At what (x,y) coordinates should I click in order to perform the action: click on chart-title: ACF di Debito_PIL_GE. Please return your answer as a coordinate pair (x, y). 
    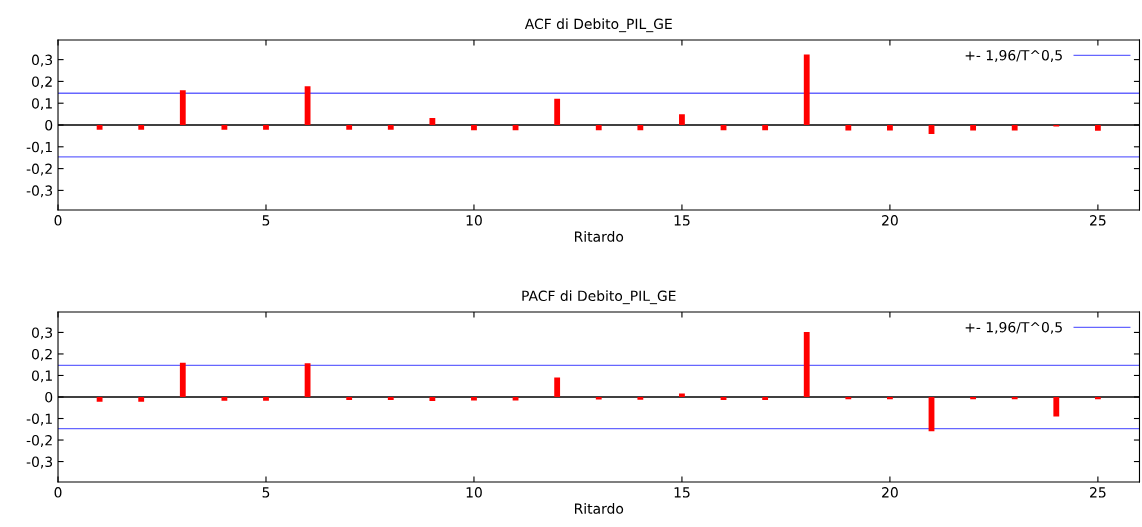
    Looking at the image, I should click on (598, 25).